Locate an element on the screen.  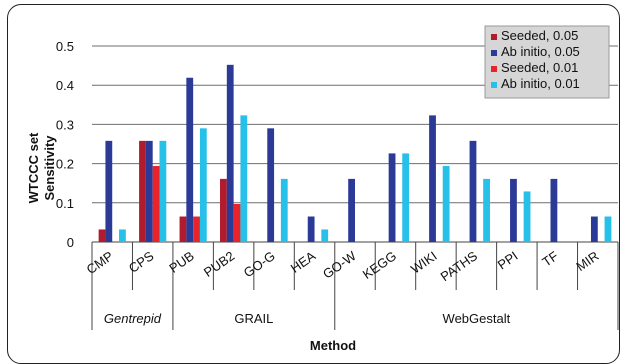
group-label: Gentrepid is located at coordinates (133, 318).